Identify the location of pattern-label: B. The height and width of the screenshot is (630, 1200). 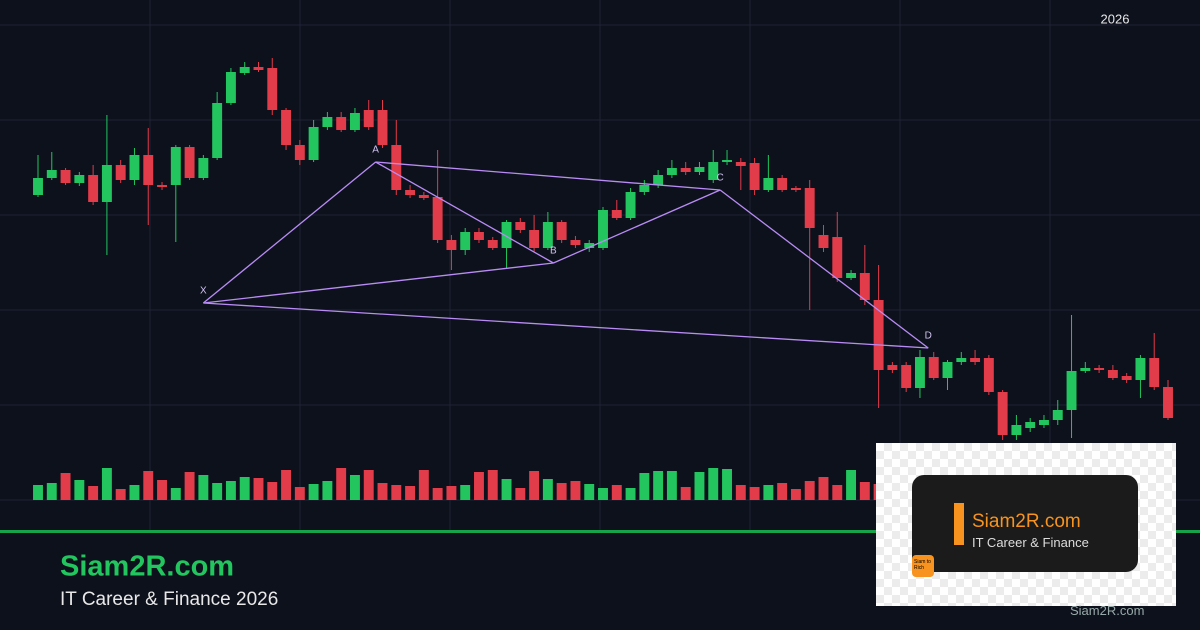
(553, 251).